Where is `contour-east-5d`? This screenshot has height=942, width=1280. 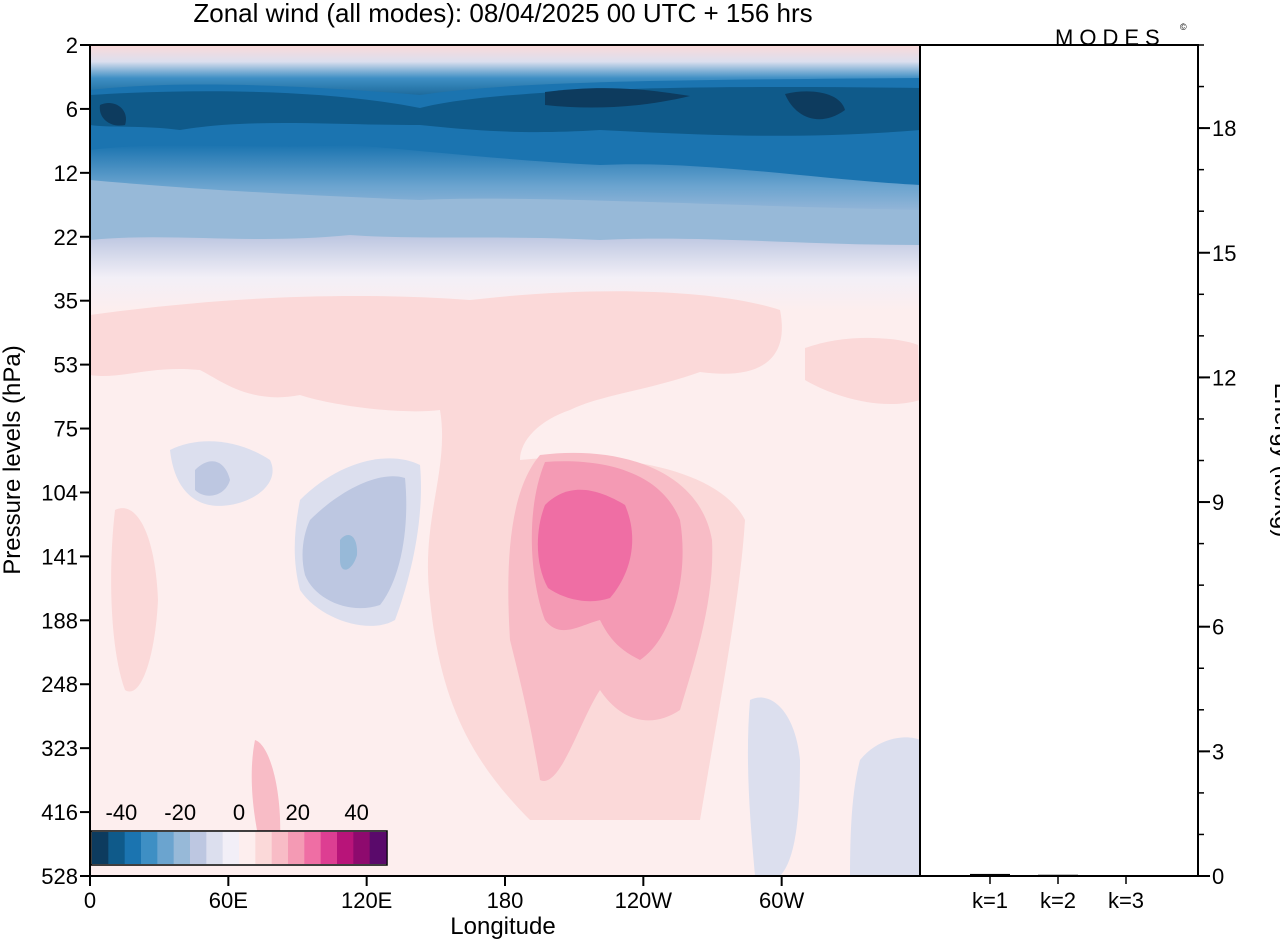 contour-east-5d is located at coordinates (885, 806).